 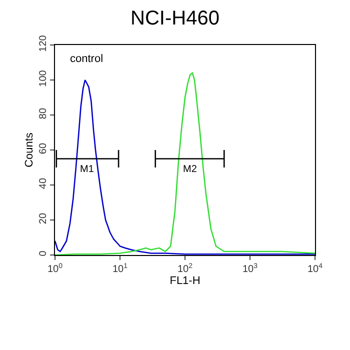 What do you see at coordinates (43, 184) in the screenshot?
I see `y-tick-label: 40` at bounding box center [43, 184].